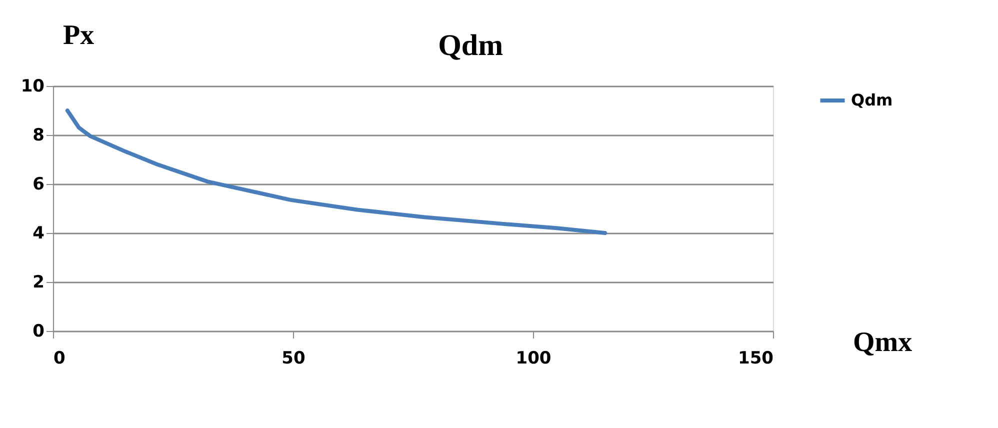 The width and height of the screenshot is (998, 428). Describe the element at coordinates (534, 358) in the screenshot. I see `x-tick-label: 100` at that location.